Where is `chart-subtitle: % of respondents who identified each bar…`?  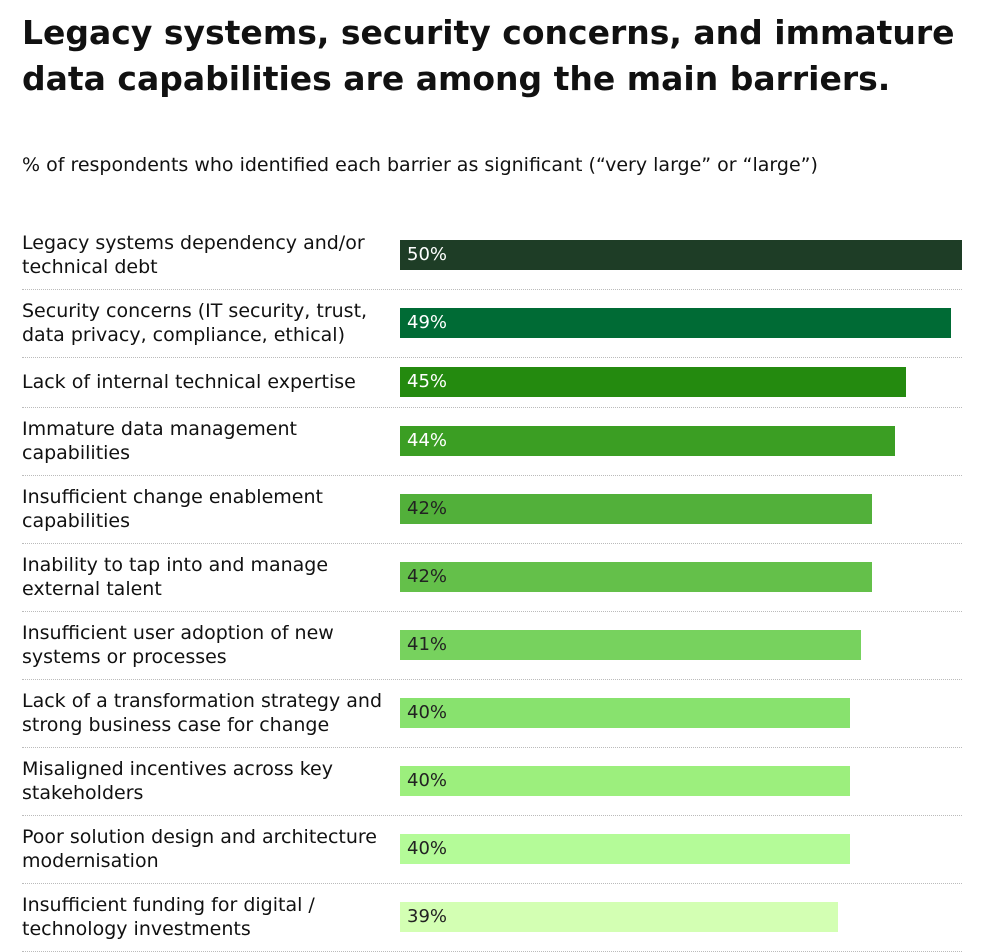
chart-subtitle: % of respondents who identified each bar… is located at coordinates (420, 165).